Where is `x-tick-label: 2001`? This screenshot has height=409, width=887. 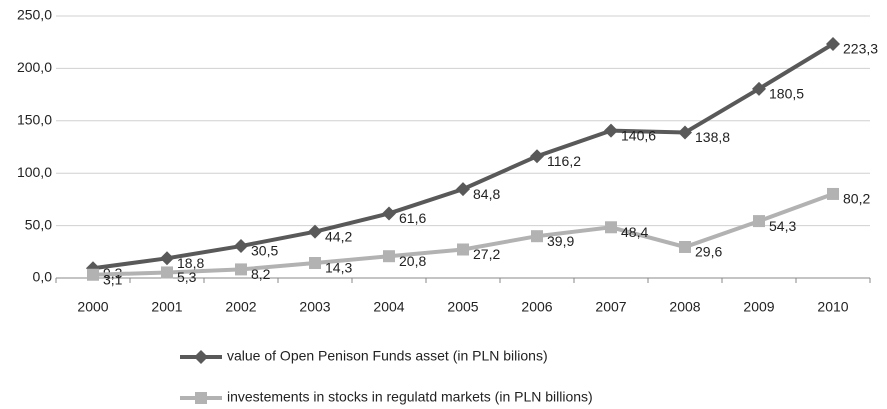
x-tick-label: 2001 is located at coordinates (166, 307).